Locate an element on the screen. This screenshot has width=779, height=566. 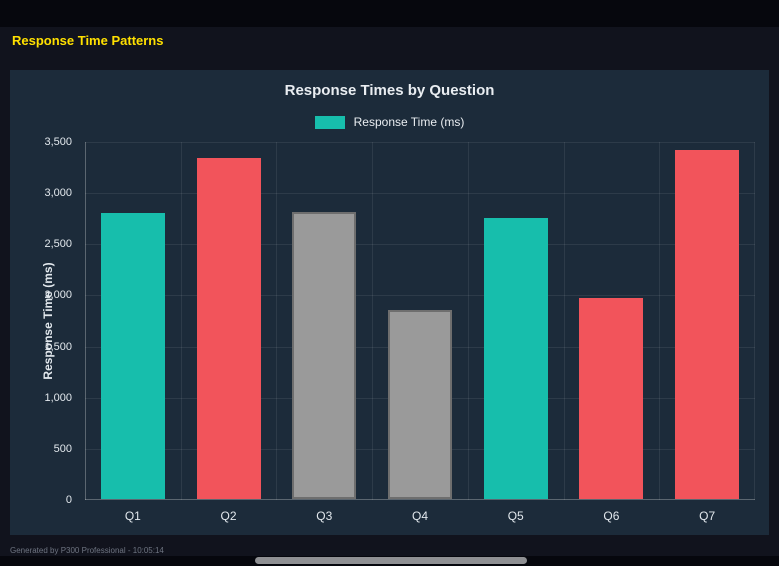
x-tick-label: Q3 is located at coordinates (324, 516).